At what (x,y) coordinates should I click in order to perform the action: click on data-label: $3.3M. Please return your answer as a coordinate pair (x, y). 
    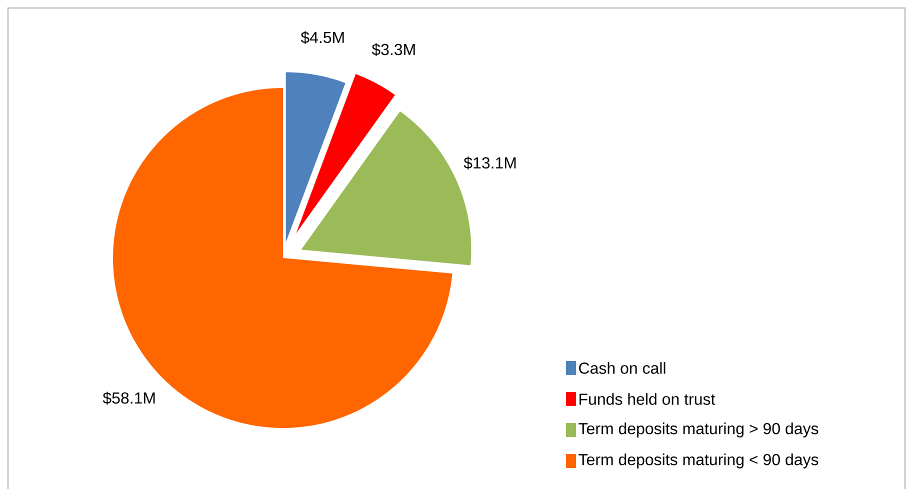
    Looking at the image, I should click on (393, 49).